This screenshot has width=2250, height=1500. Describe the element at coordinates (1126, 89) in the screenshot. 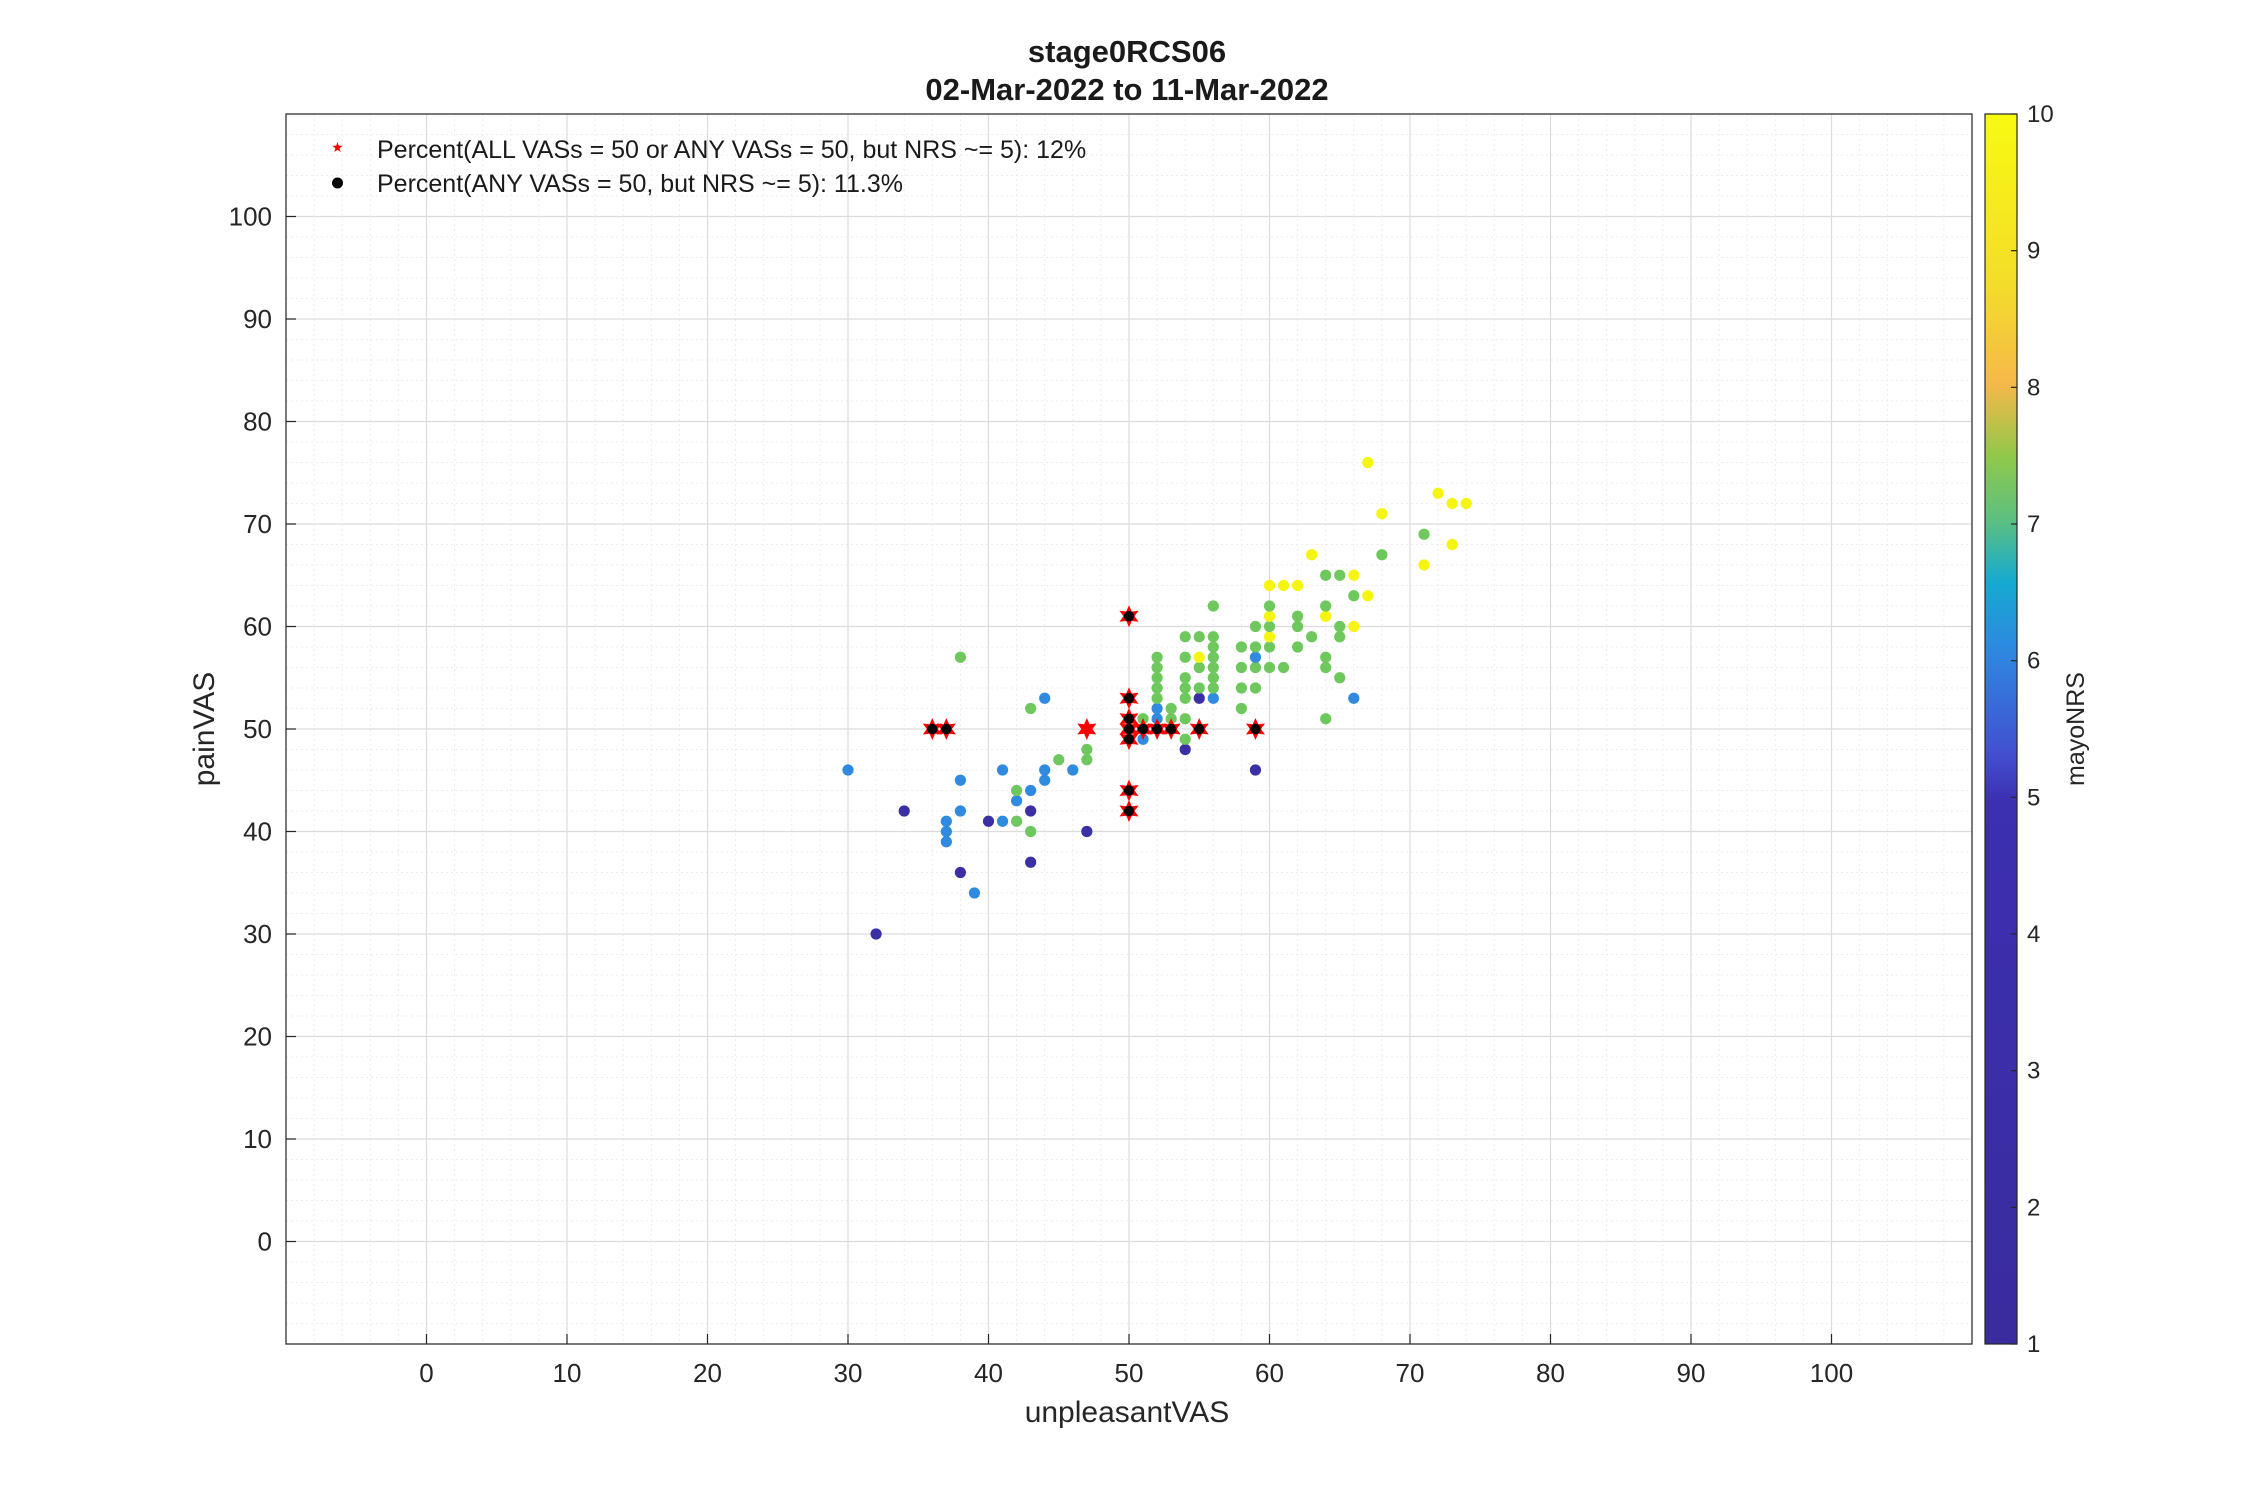

I see `chart-subtitle: 02-Mar-2022 to 11-Mar-2022` at that location.